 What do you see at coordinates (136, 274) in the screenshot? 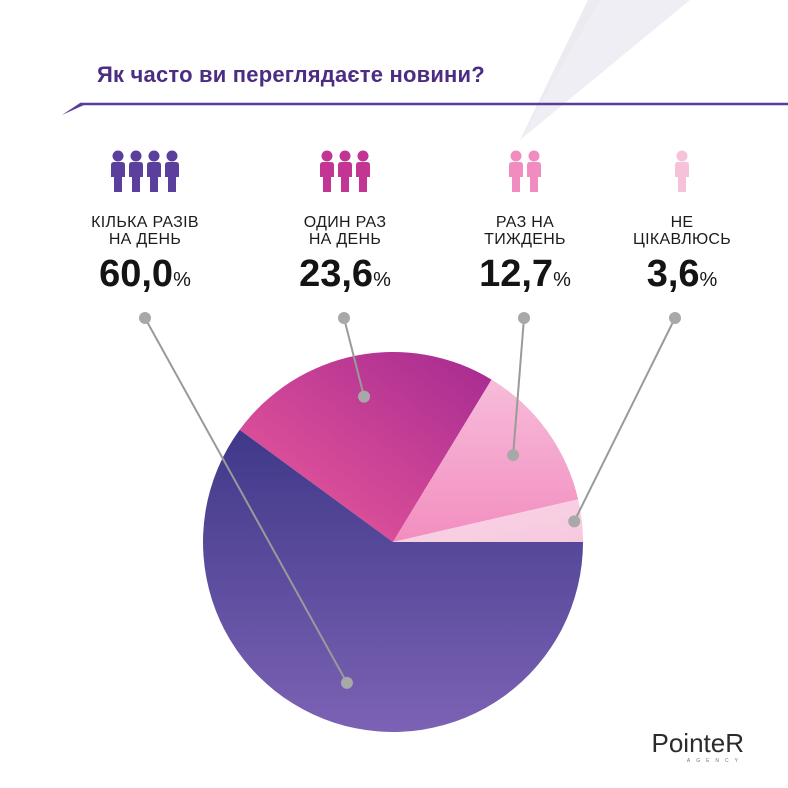
I see `value-number: 60,0` at bounding box center [136, 274].